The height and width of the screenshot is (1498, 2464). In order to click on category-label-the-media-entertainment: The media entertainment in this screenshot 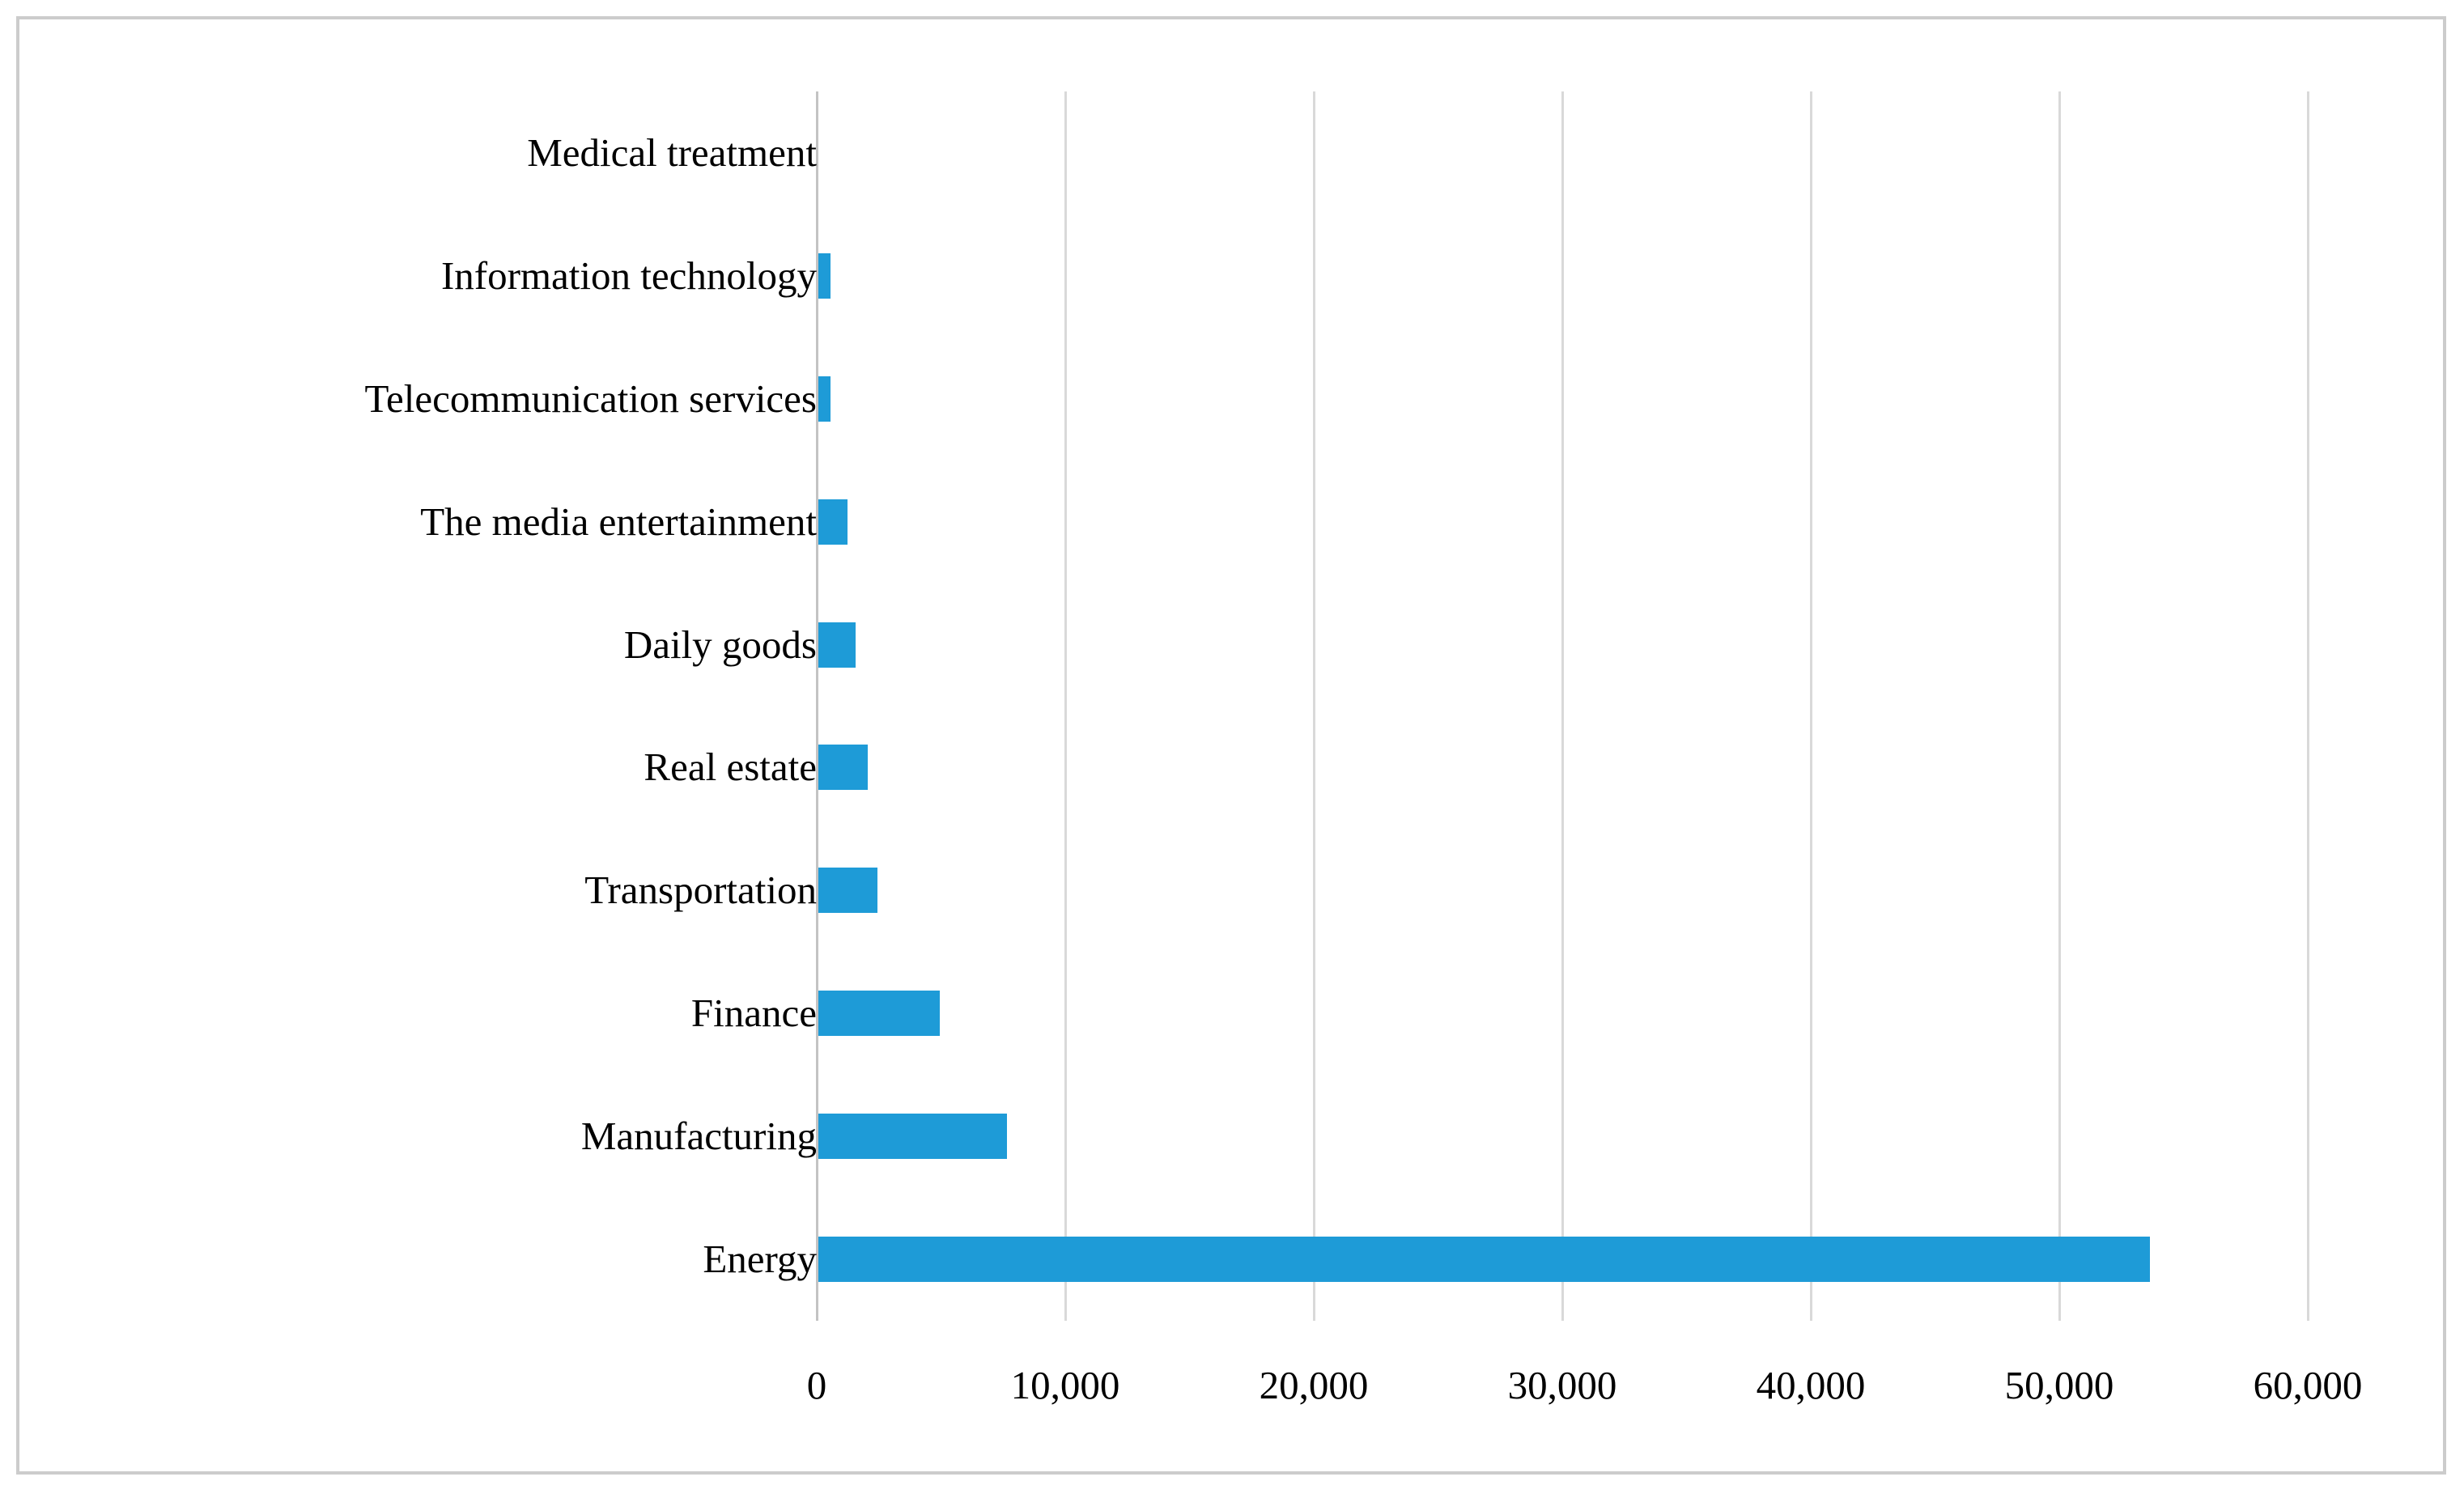, I will do `click(618, 521)`.